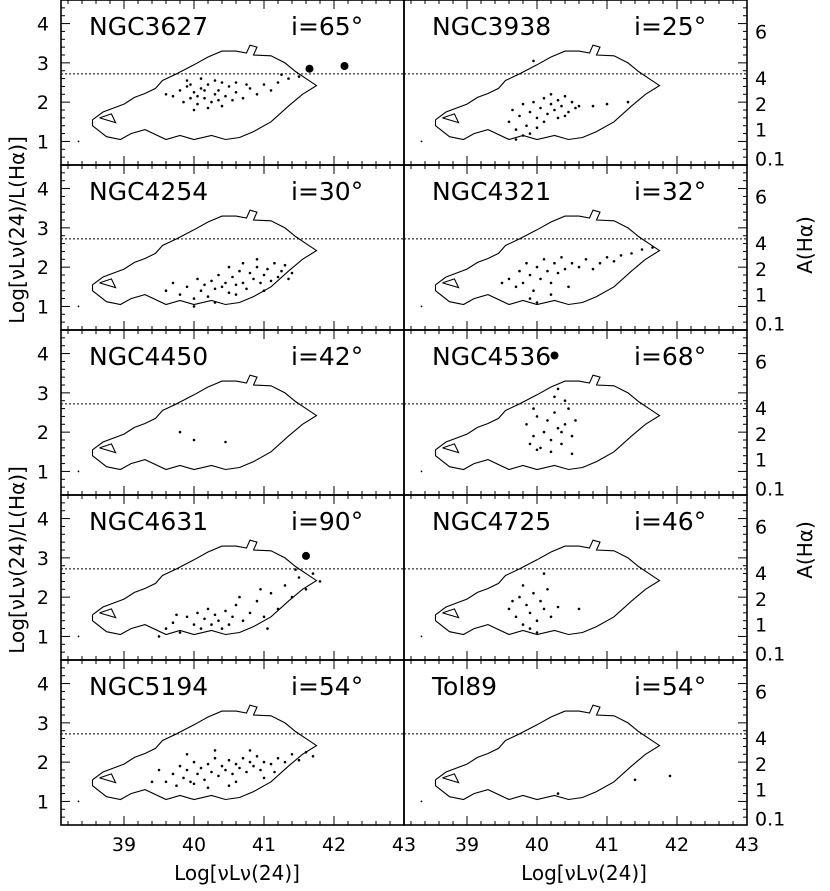 This screenshot has width=830, height=891. What do you see at coordinates (761, 244) in the screenshot?
I see `right-axis-tick-label: 4` at bounding box center [761, 244].